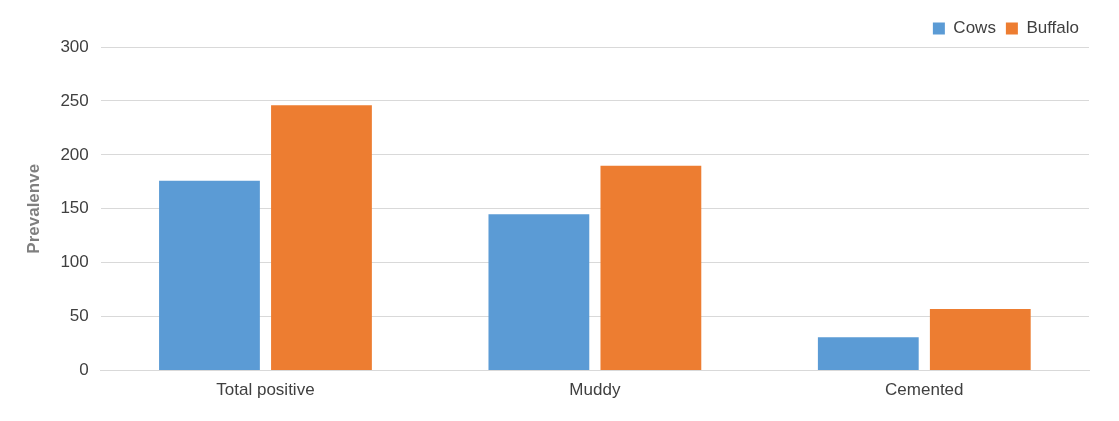 The image size is (1119, 421). What do you see at coordinates (74, 46) in the screenshot?
I see `y-tick-label: 300` at bounding box center [74, 46].